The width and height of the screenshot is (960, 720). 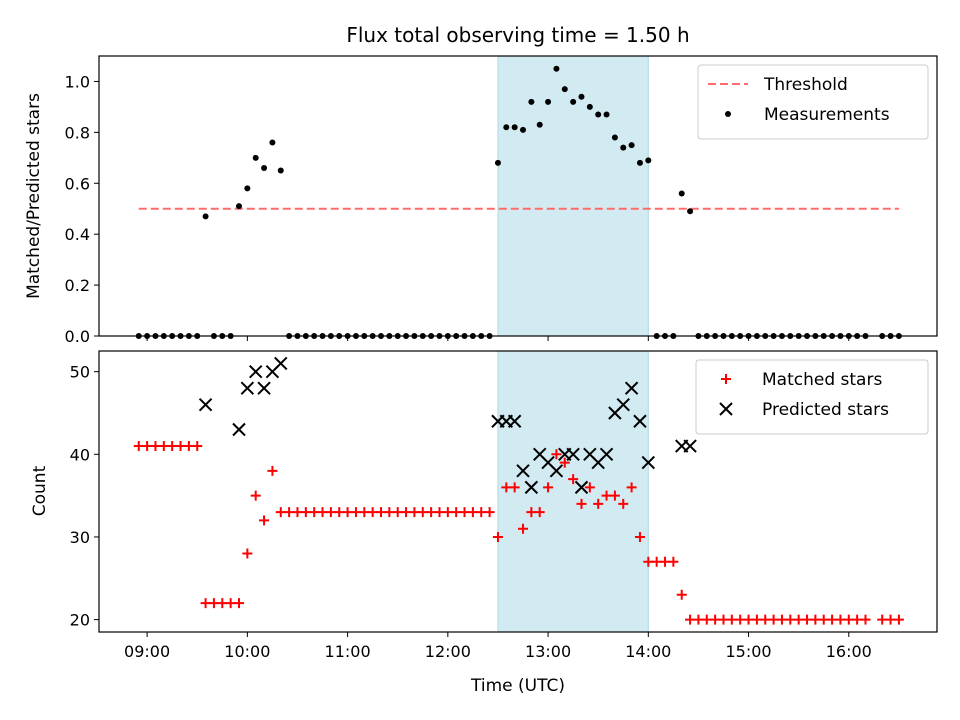 What do you see at coordinates (147, 651) in the screenshot?
I see `x-tick-label: 09:00` at bounding box center [147, 651].